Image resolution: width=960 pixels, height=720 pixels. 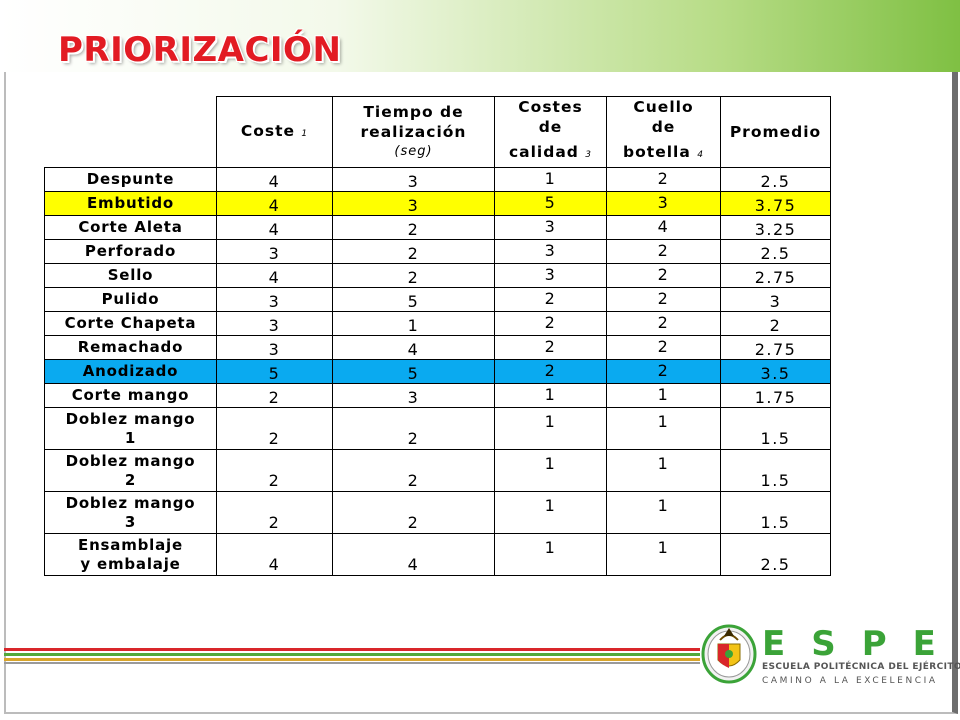 I want to click on table-row: Anodizado 5 5 2 2 3.5, so click(x=437, y=371).